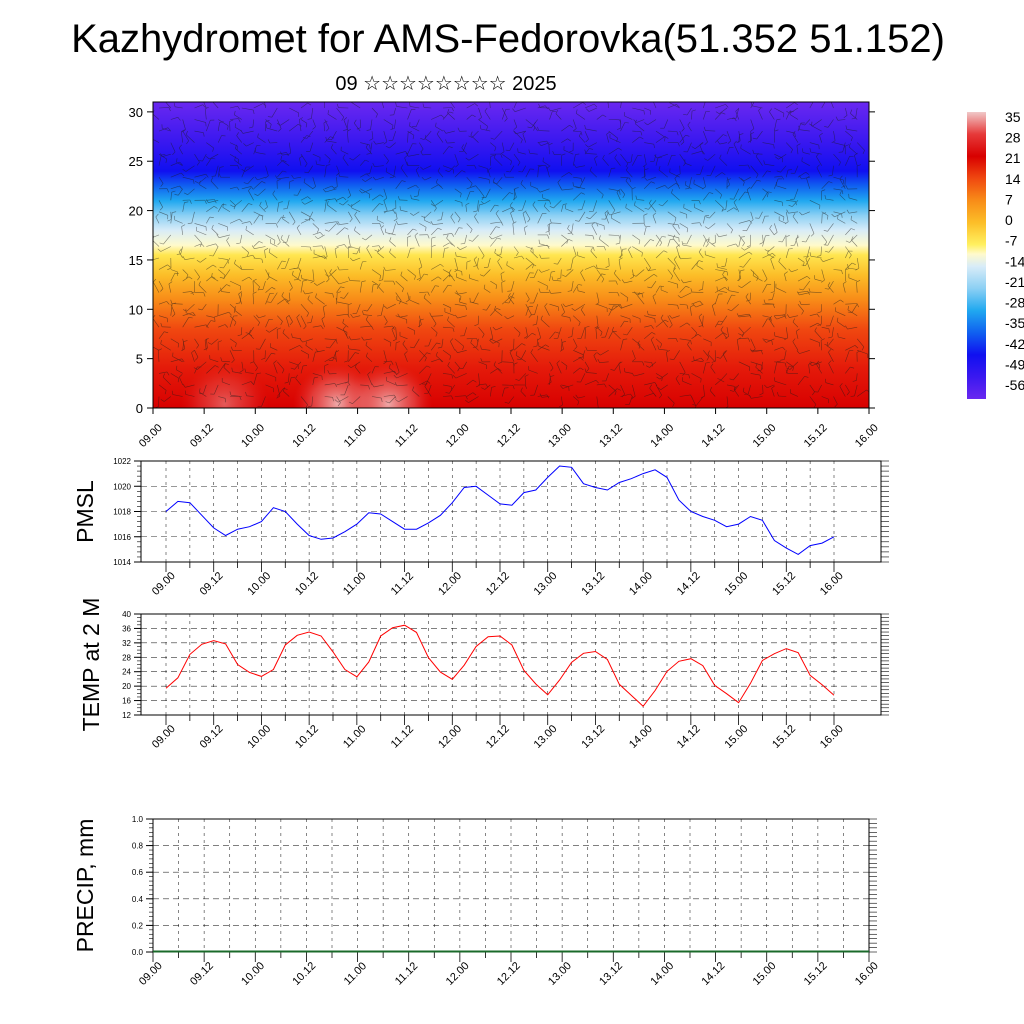 This screenshot has width=1024, height=1024. What do you see at coordinates (202, 974) in the screenshot?
I see `x-tick-label: 09.12` at bounding box center [202, 974].